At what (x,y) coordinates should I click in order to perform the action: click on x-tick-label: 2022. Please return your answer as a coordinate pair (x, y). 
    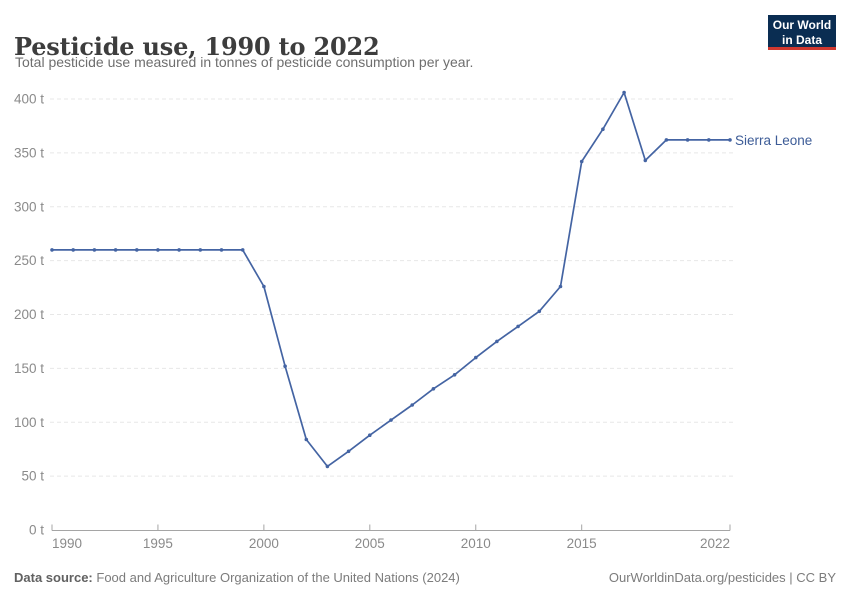
    Looking at the image, I should click on (715, 543).